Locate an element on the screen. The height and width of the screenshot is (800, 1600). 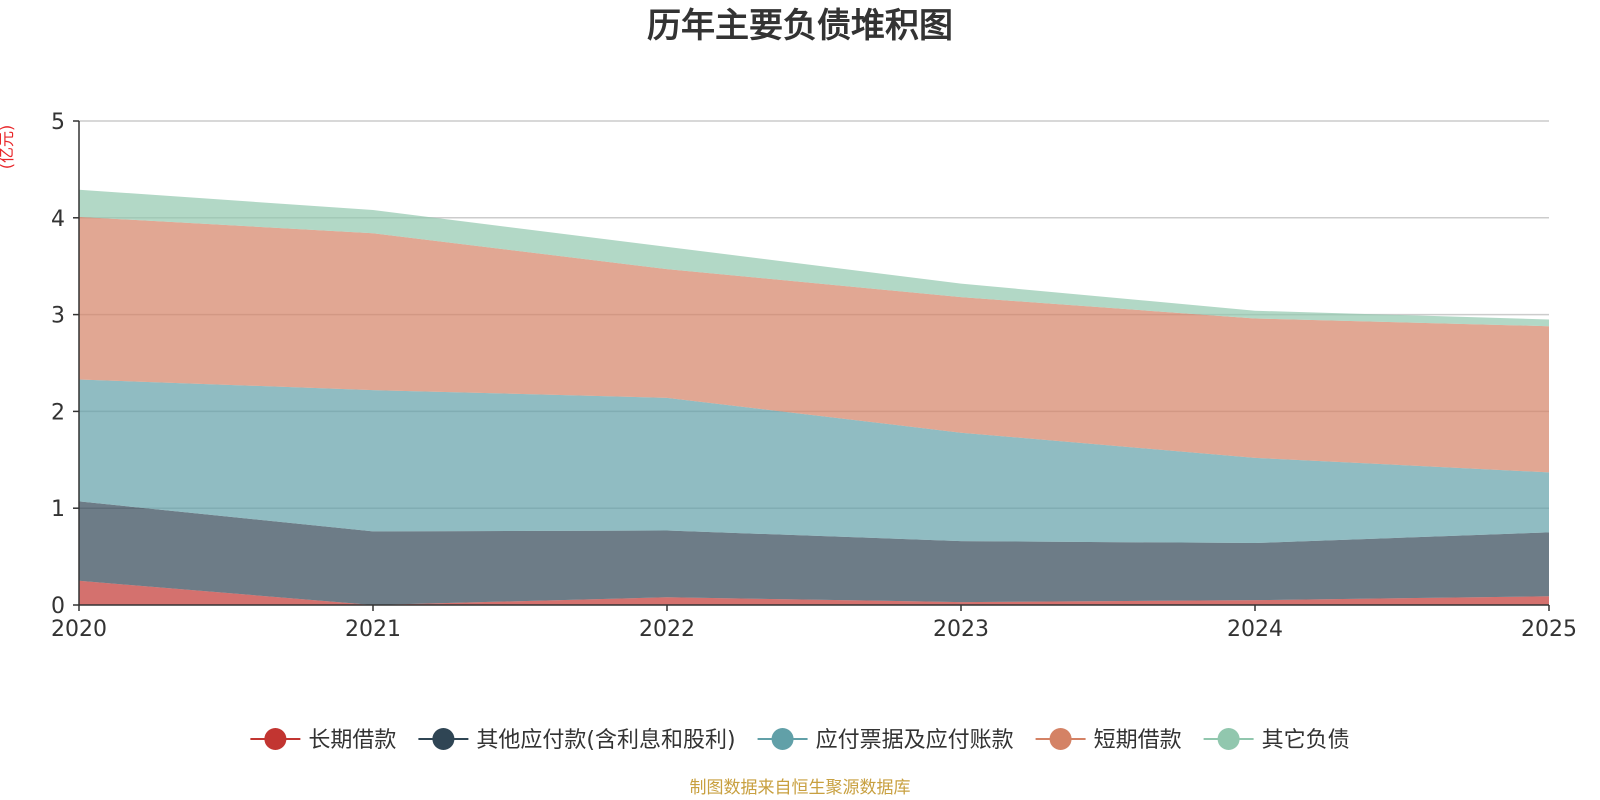
y-axis-unit-label: (亿元) is located at coordinates (8, 147).